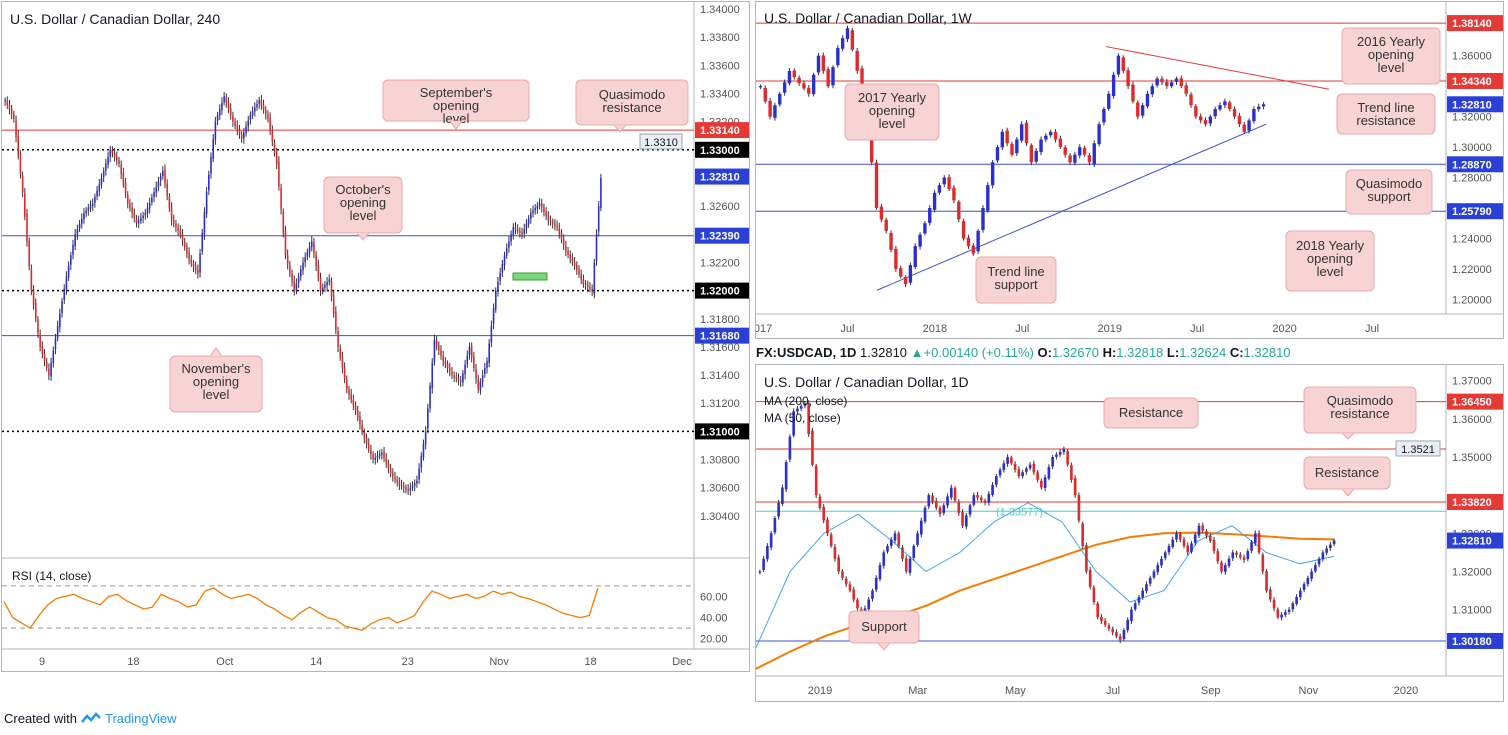 The width and height of the screenshot is (1508, 735). Describe the element at coordinates (720, 489) in the screenshot. I see `price-tick-label: 1.30600` at that location.